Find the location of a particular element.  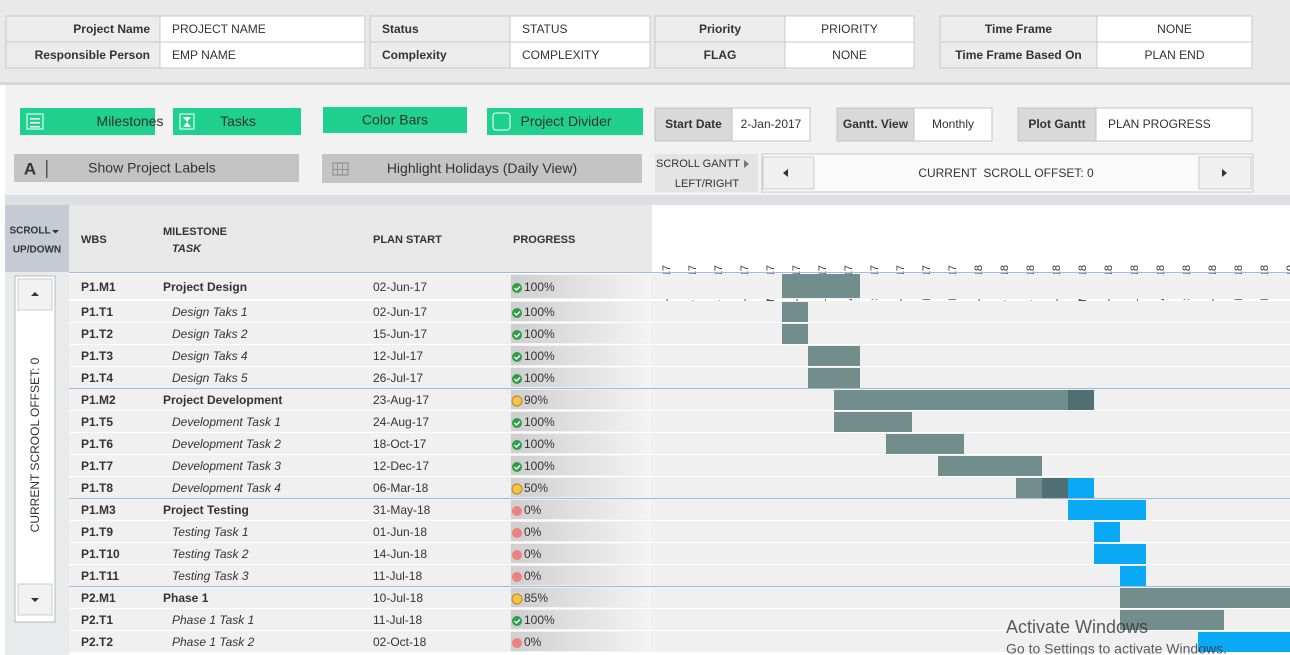

wbs: P1.M2 is located at coordinates (98, 400).